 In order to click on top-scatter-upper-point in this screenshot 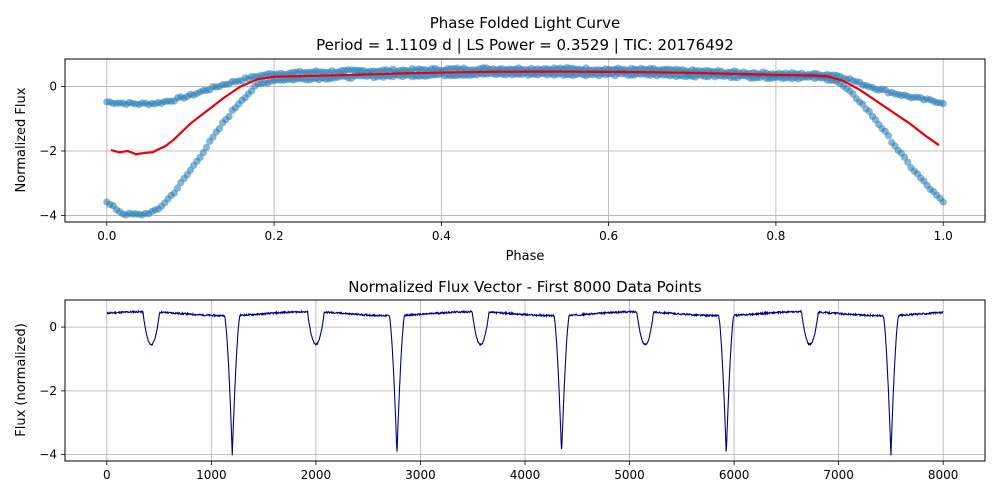, I will do `click(943, 103)`.